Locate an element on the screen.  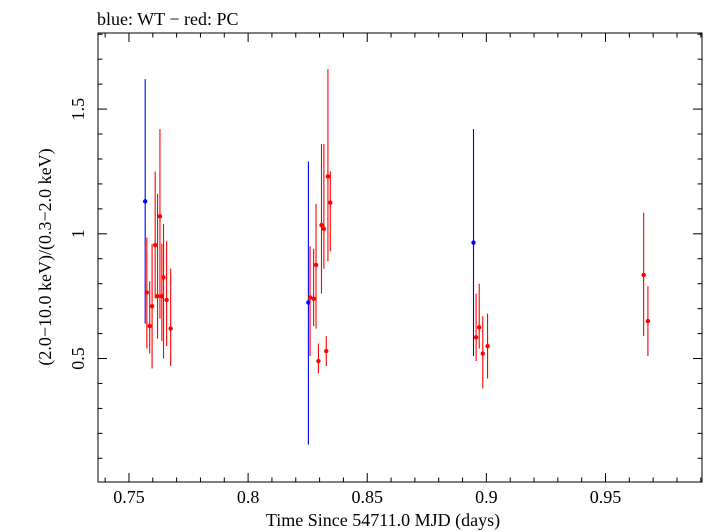
x-tick-label: 0.8 is located at coordinates (248, 497).